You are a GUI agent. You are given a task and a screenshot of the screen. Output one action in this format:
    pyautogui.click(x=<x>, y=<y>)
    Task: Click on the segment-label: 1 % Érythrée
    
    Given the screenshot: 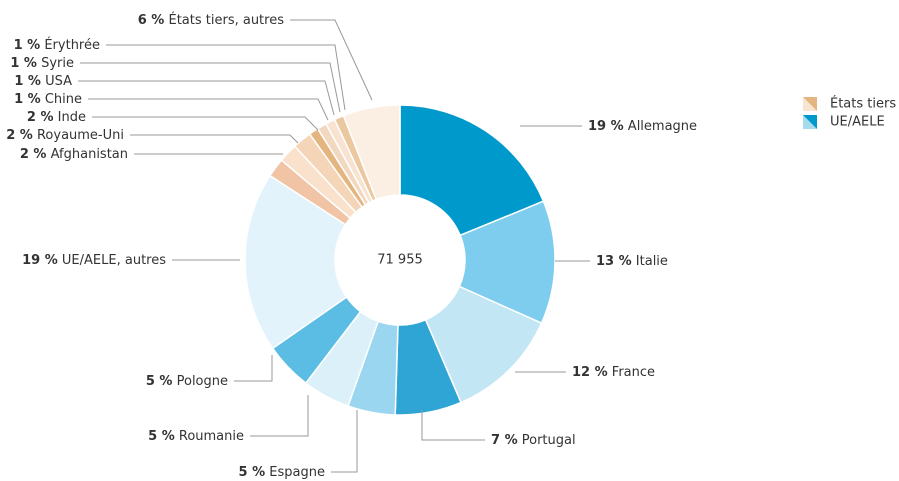 What is the action you would take?
    pyautogui.click(x=57, y=45)
    